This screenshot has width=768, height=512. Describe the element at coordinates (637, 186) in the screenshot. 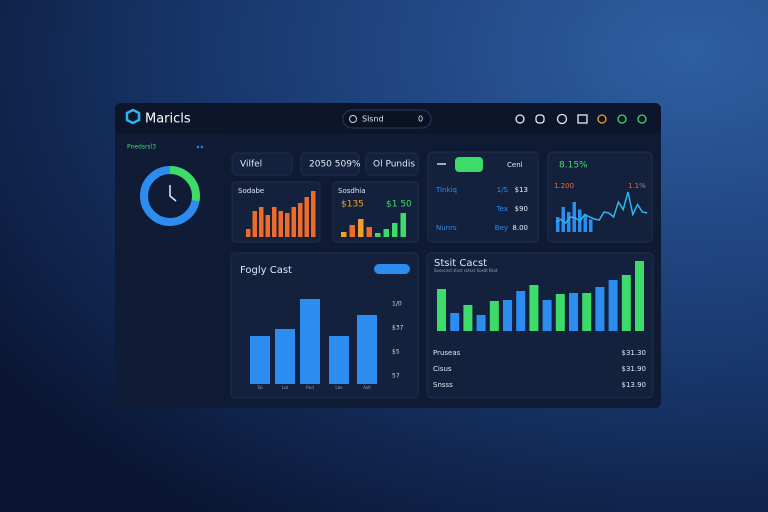

I see `trend-label: 1.1%` at that location.